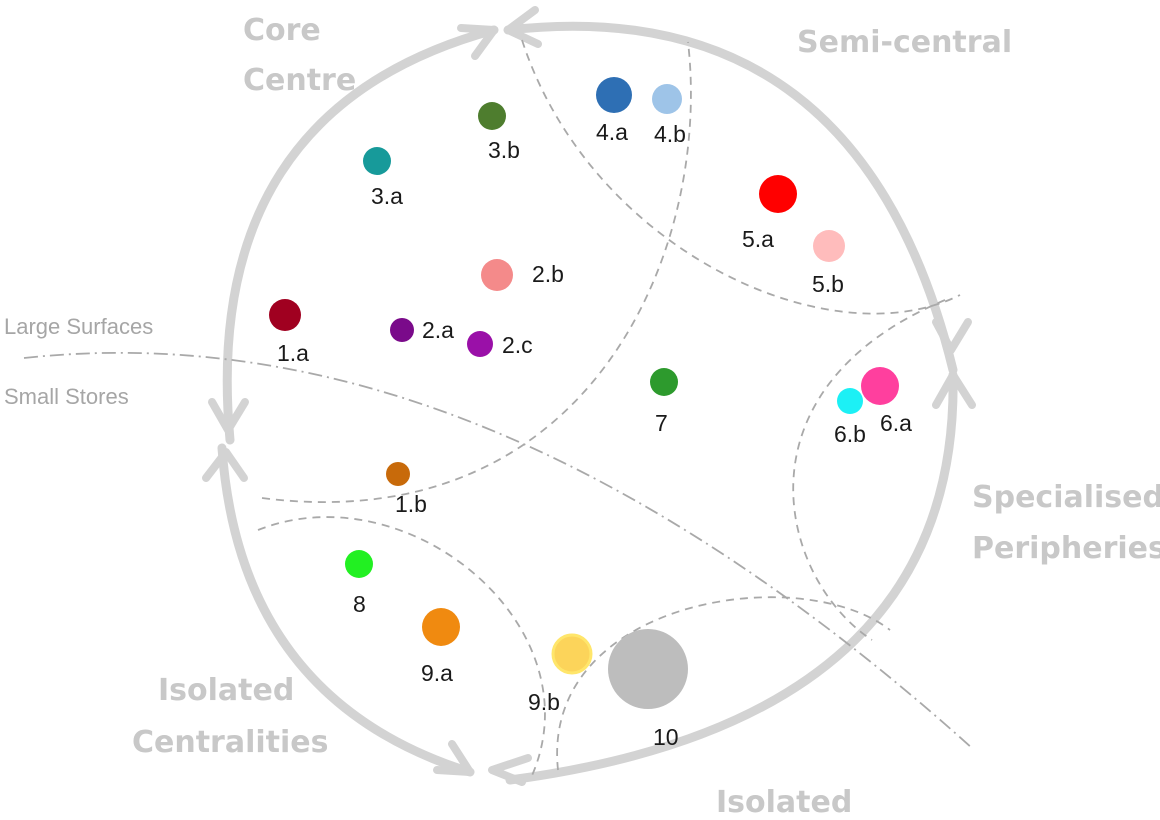 The image size is (1160, 820). I want to click on node-label-9b: 9.b, so click(544, 702).